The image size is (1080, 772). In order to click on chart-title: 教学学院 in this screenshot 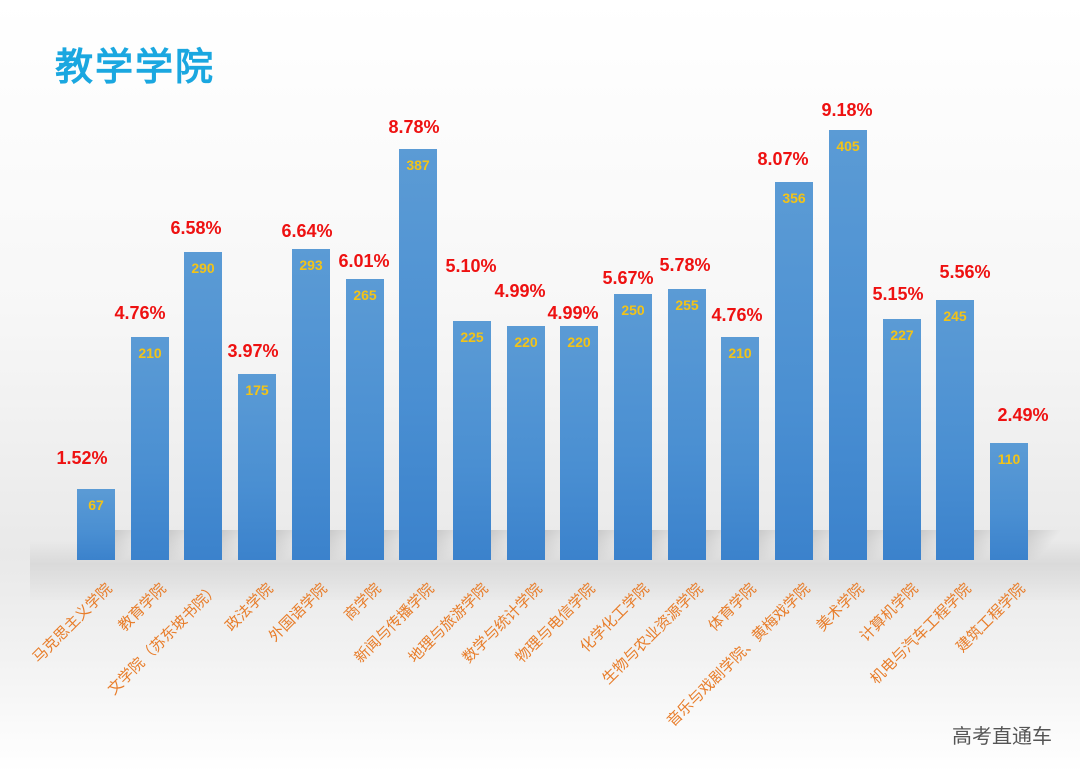, I will do `click(135, 67)`.